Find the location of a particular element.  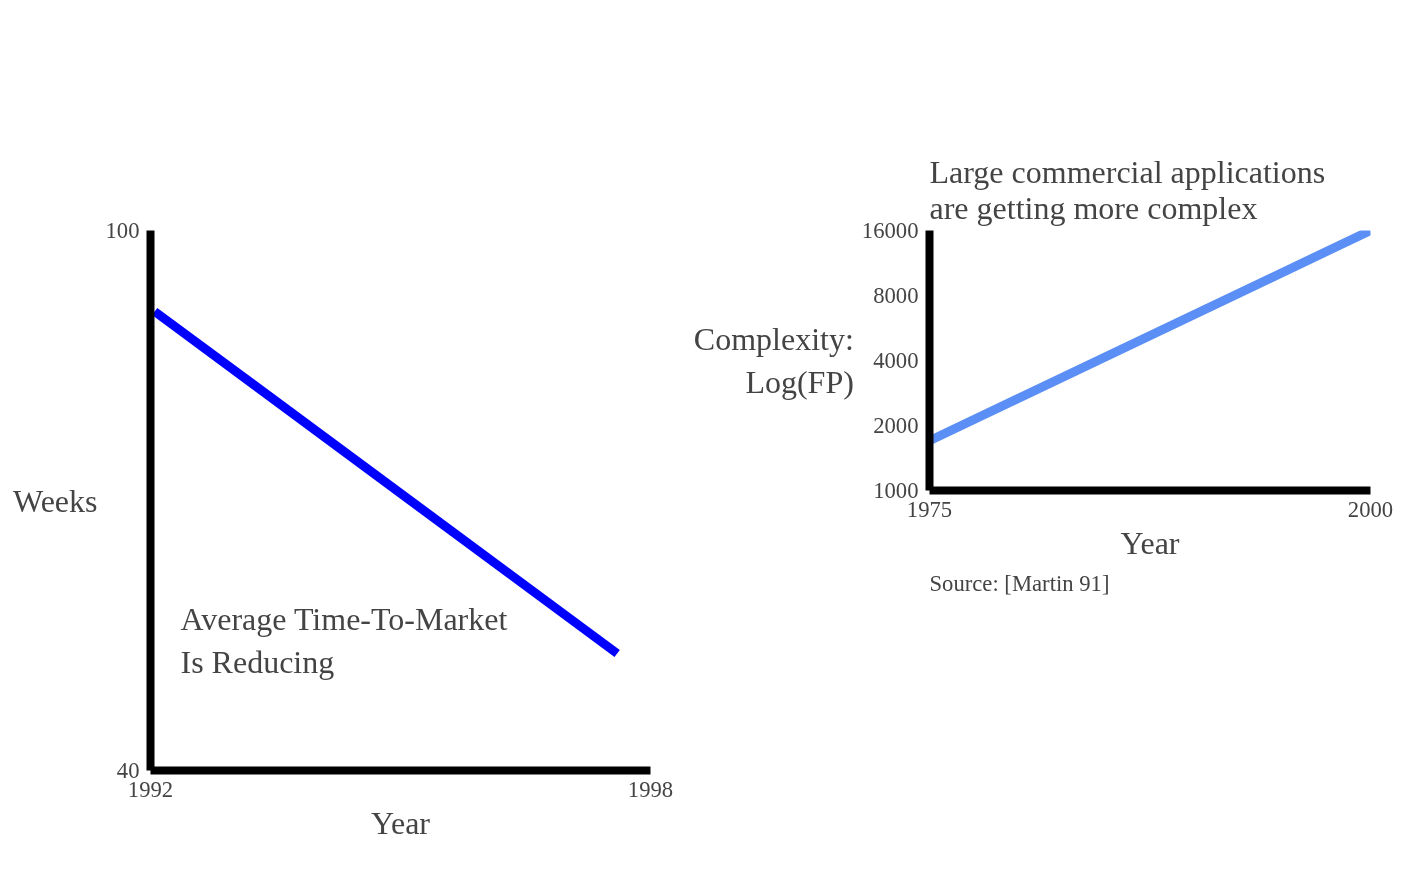

y-tick-label: 1000 is located at coordinates (896, 490).